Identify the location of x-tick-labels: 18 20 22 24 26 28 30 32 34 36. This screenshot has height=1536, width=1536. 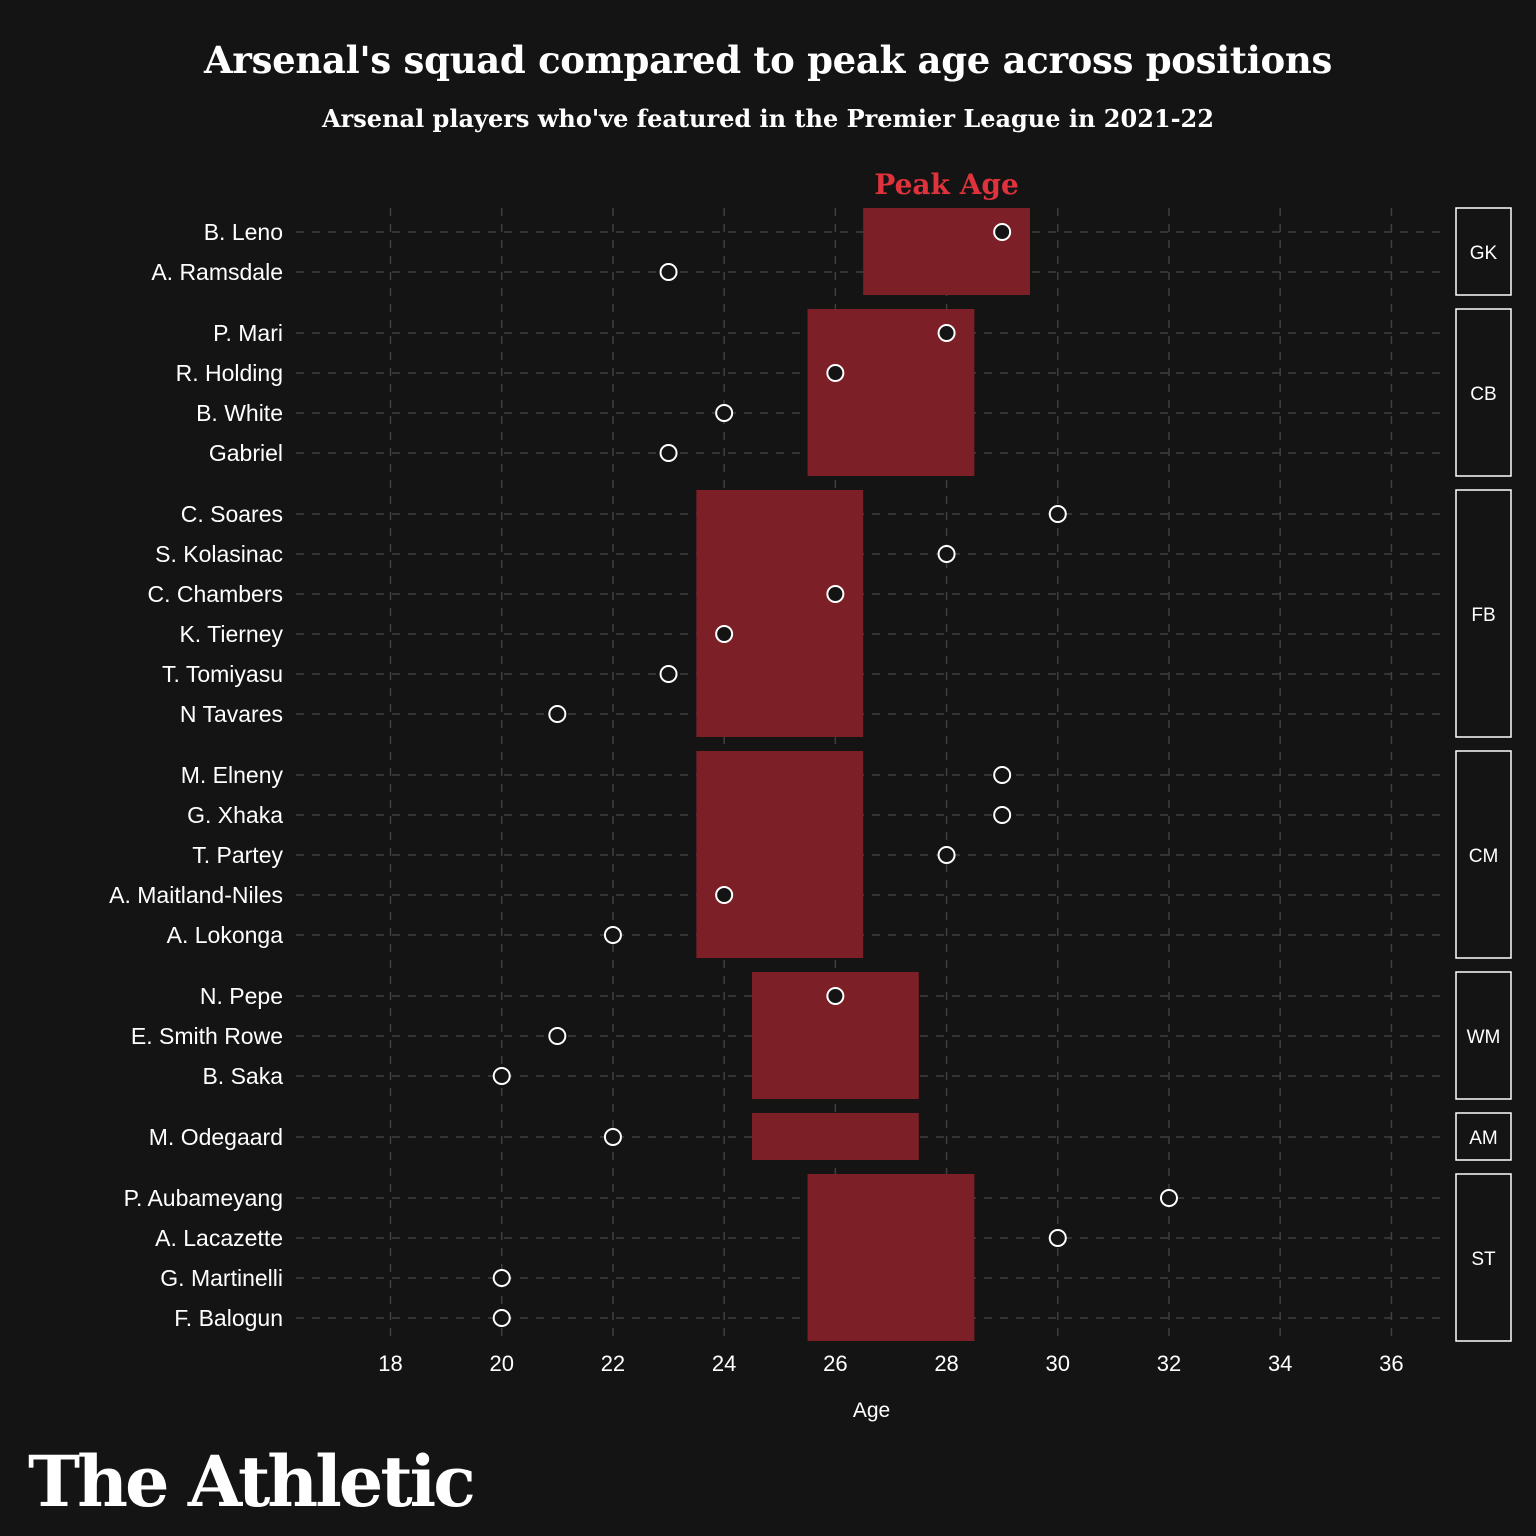
(890, 1363).